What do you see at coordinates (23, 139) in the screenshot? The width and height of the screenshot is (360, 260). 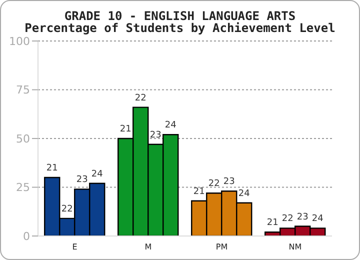 I see `y-tick-label: 50` at bounding box center [23, 139].